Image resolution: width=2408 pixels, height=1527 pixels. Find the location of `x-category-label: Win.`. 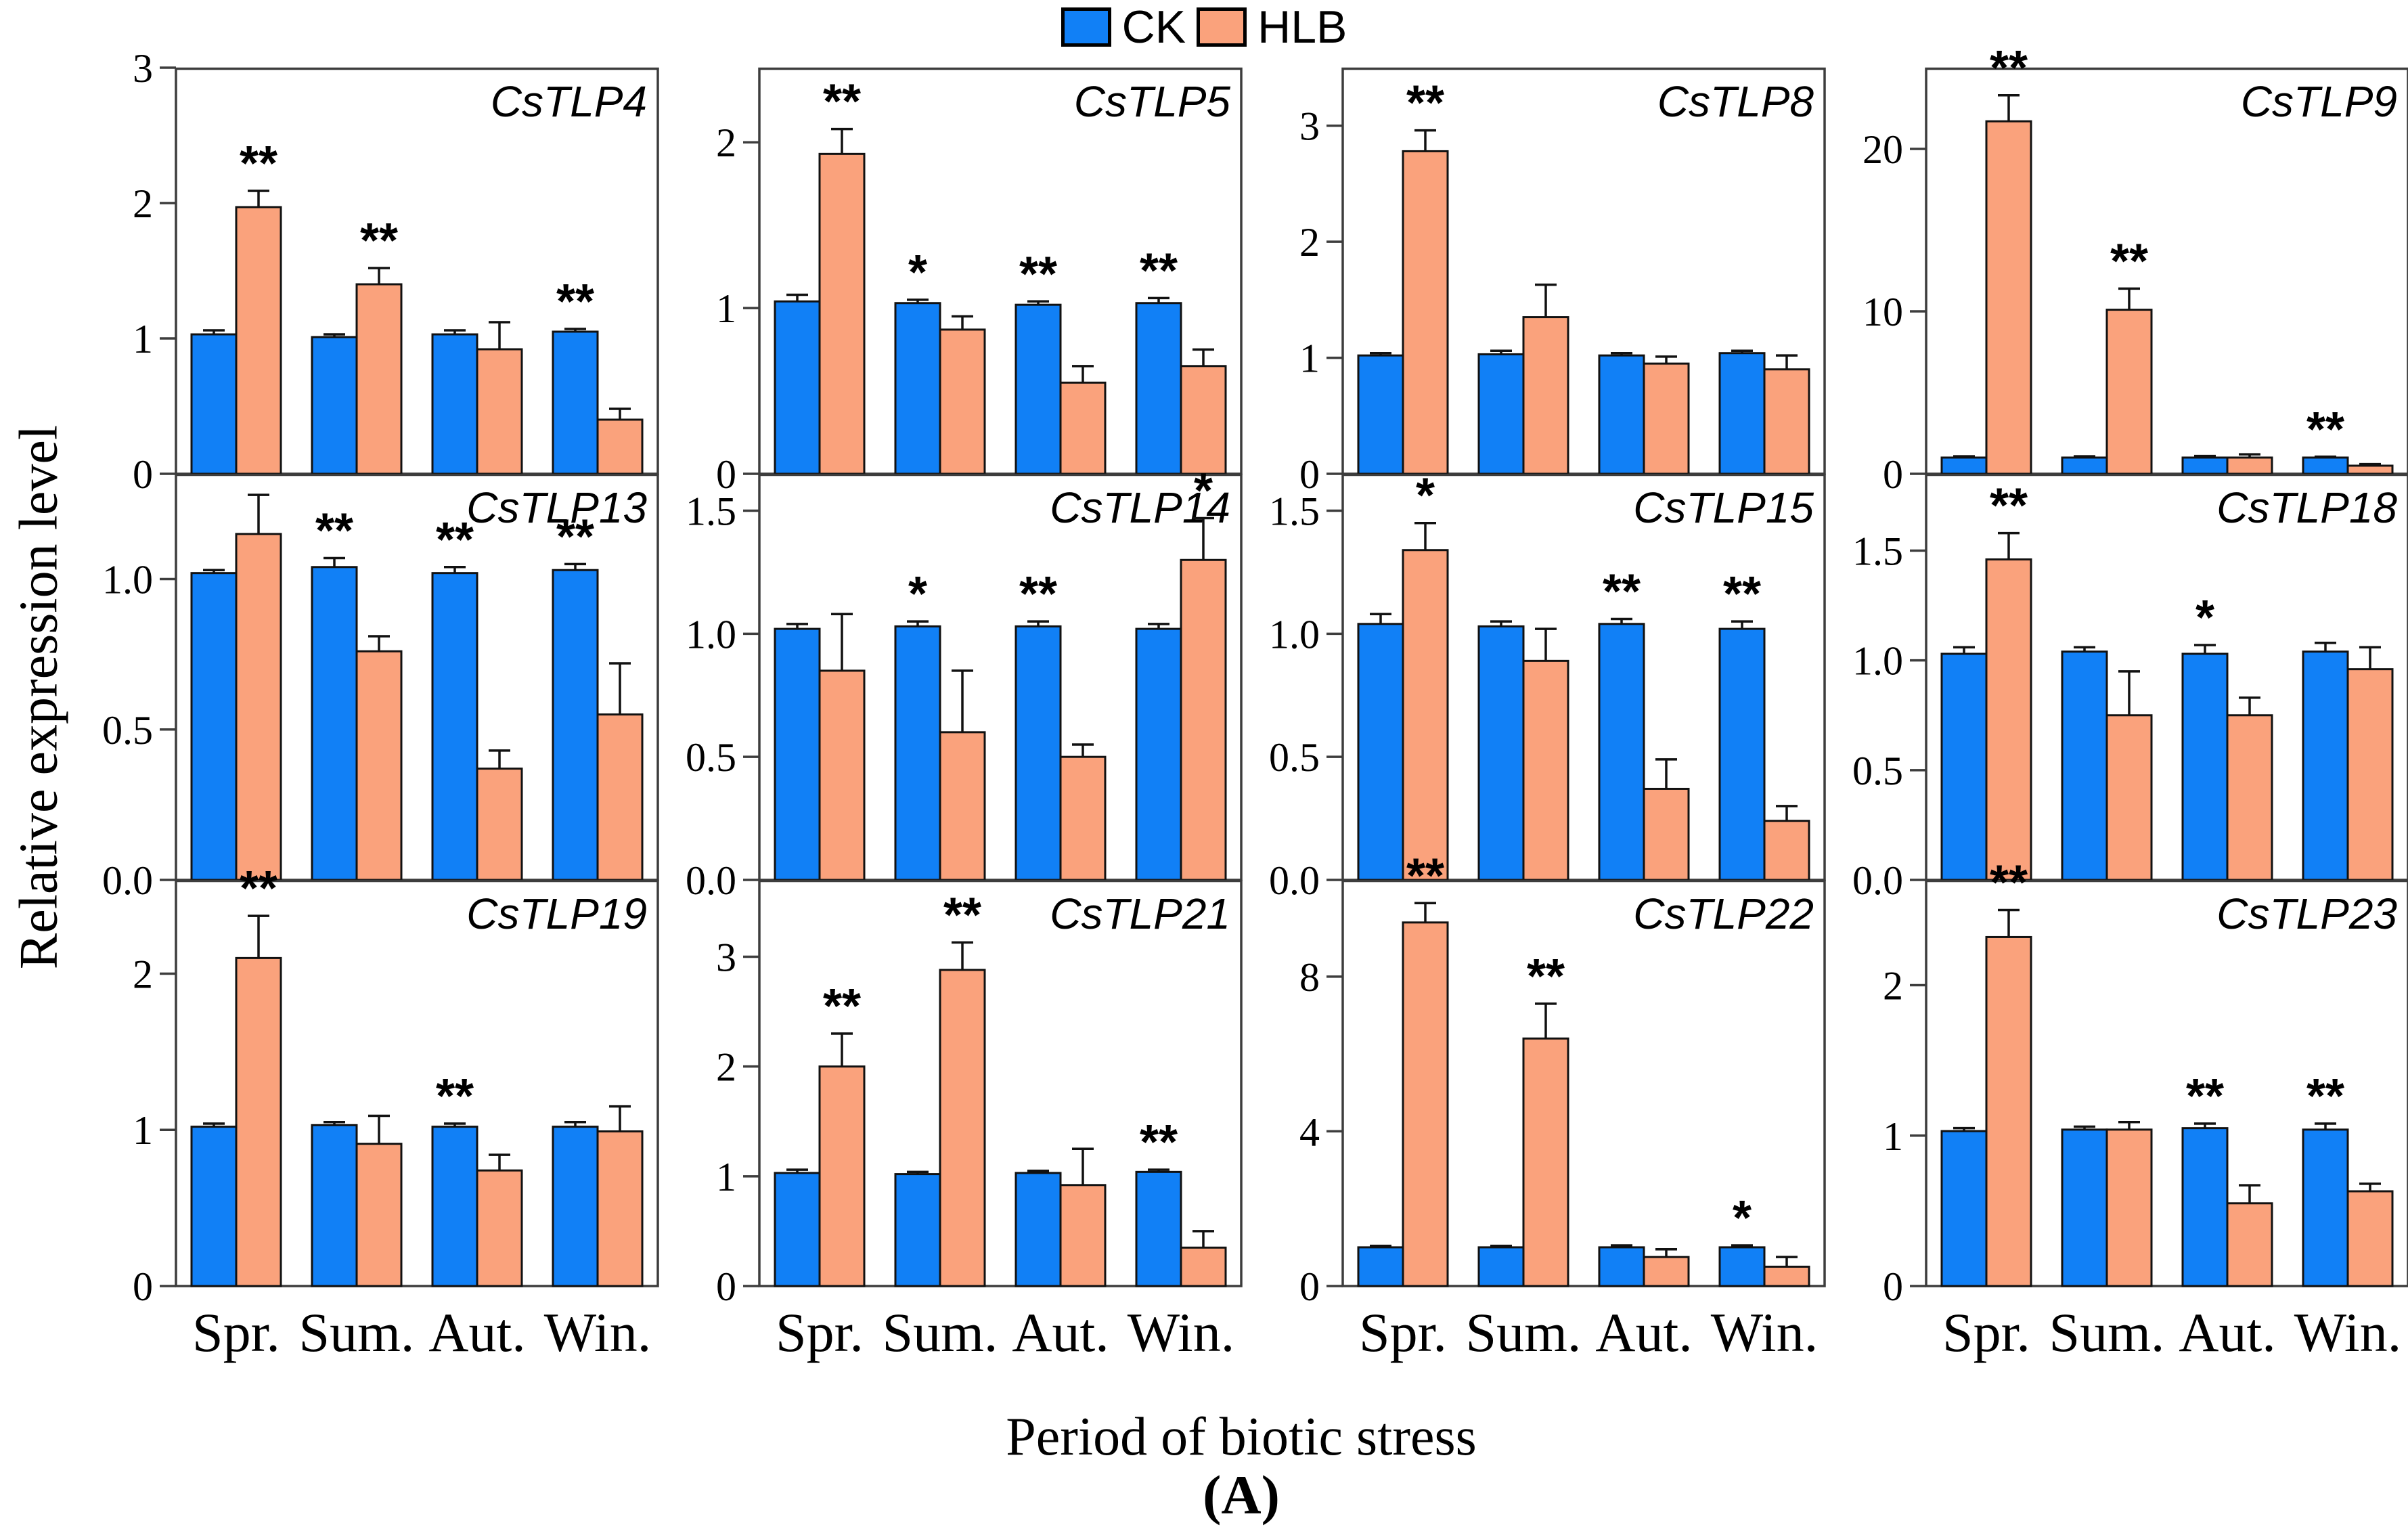

x-category-label: Win. is located at coordinates (2347, 1332).